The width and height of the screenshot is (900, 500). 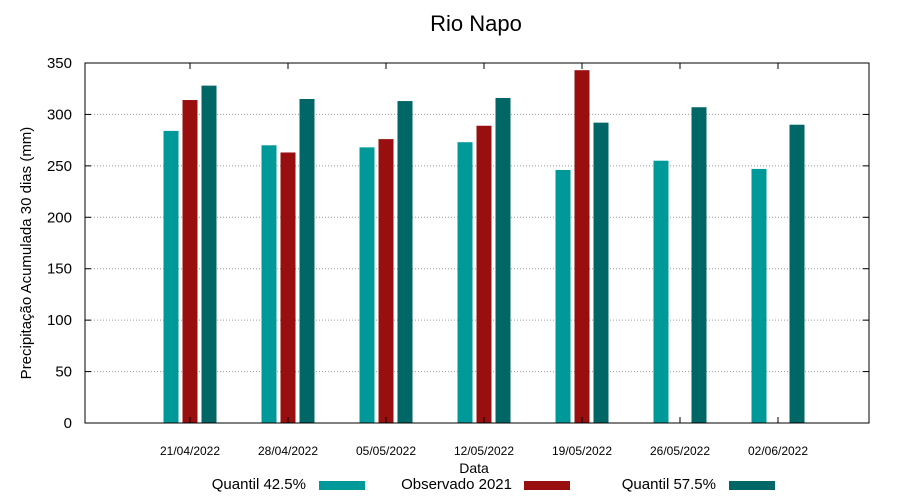 What do you see at coordinates (288, 451) in the screenshot?
I see `x-tick-label: 28/04/2022` at bounding box center [288, 451].